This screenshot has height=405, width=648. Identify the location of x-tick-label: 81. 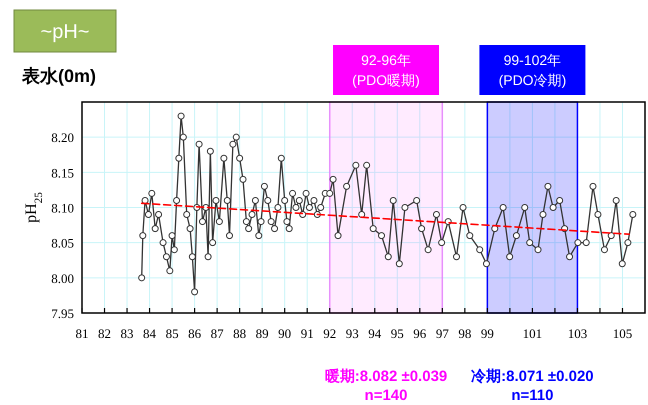
(82, 333).